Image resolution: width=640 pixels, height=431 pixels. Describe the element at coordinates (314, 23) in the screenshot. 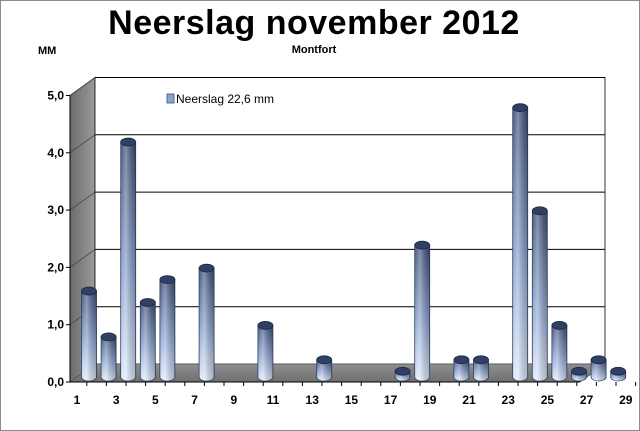

I see `chart-title: Neerslag november 2012` at that location.